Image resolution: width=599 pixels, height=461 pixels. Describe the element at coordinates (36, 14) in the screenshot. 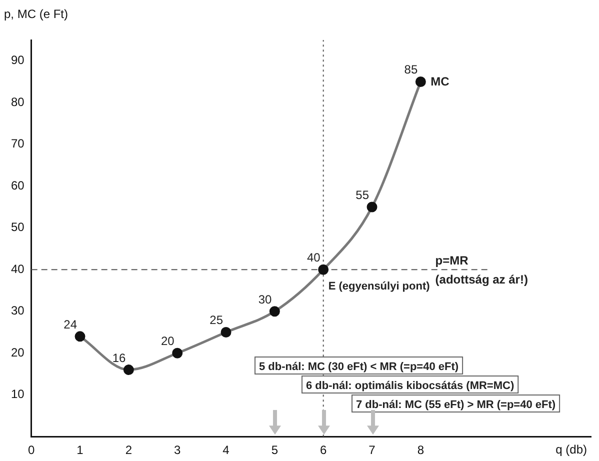

I see `y-axis-title: p, MC (e Ft)` at that location.